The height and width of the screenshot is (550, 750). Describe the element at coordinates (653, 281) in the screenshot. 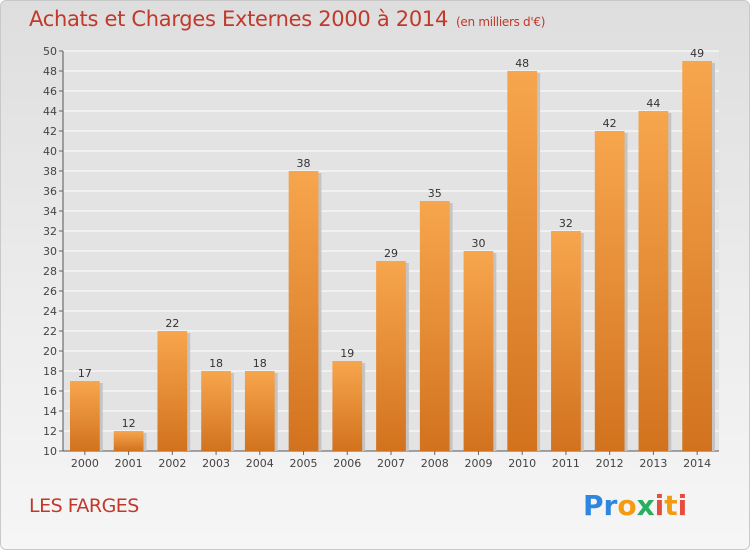

I see `bar-2013` at that location.